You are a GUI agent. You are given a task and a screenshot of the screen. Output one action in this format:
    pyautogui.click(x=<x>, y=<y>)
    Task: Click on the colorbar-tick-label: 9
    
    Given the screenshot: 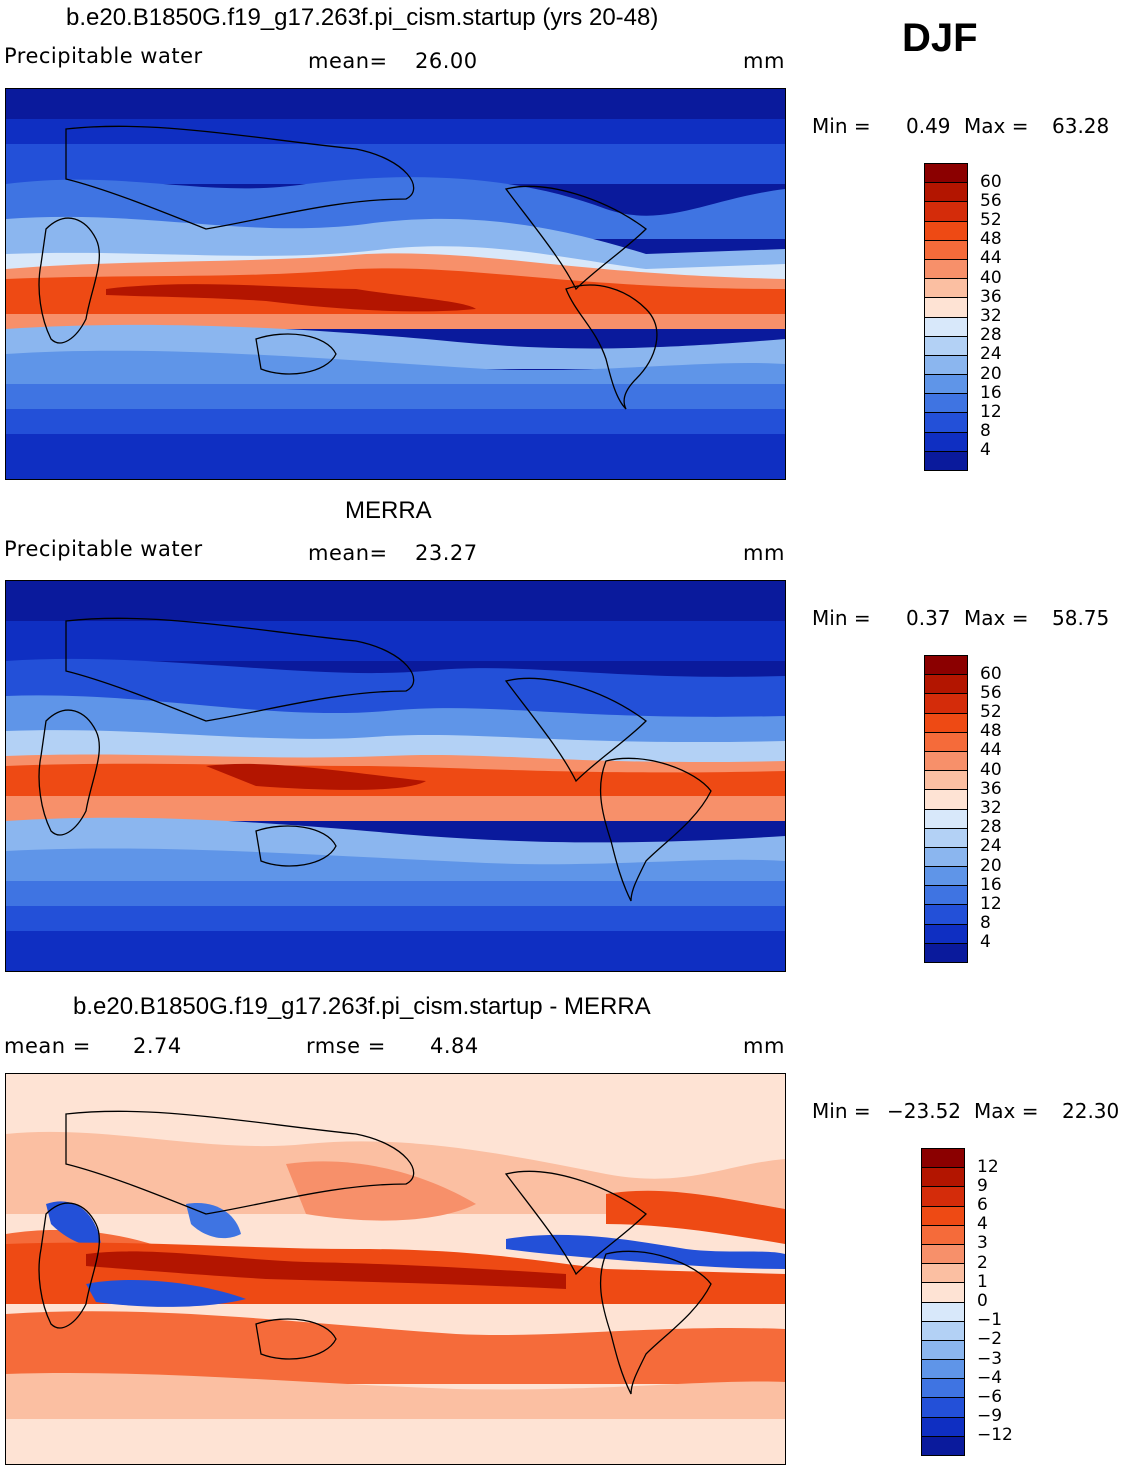 What is the action you would take?
    pyautogui.click(x=982, y=1185)
    